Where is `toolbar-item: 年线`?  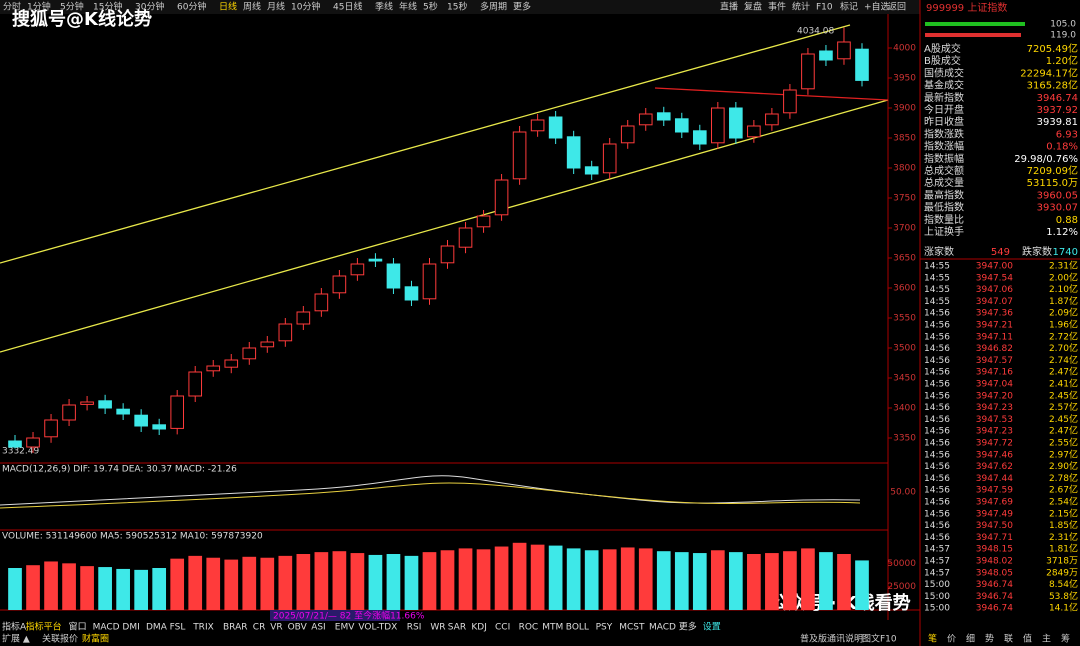
toolbar-item: 年线 is located at coordinates (408, 7).